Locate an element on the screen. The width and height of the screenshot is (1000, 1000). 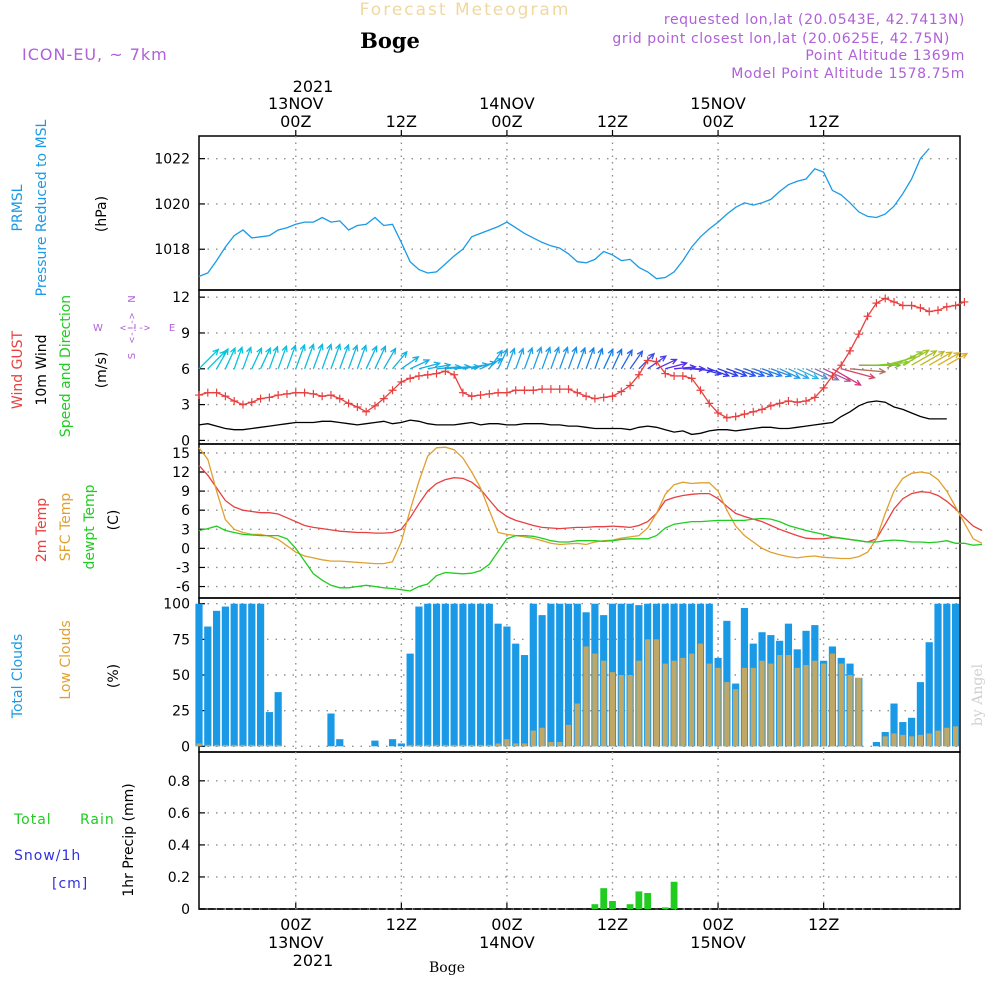
wind-ytick-label-4: 12 is located at coordinates (181, 298).